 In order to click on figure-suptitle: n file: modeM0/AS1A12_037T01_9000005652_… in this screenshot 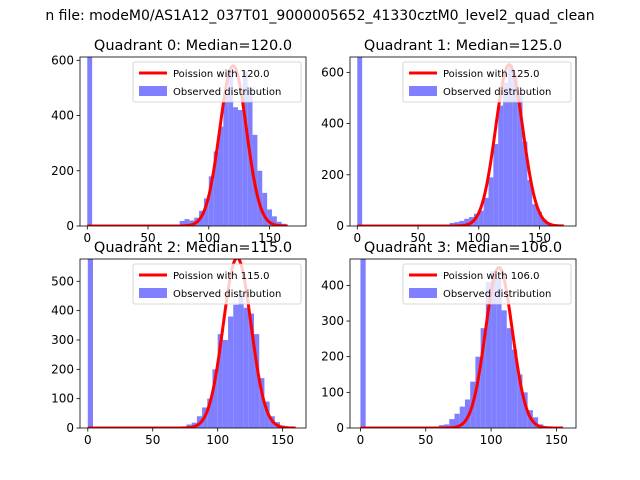, I will do `click(319, 16)`.